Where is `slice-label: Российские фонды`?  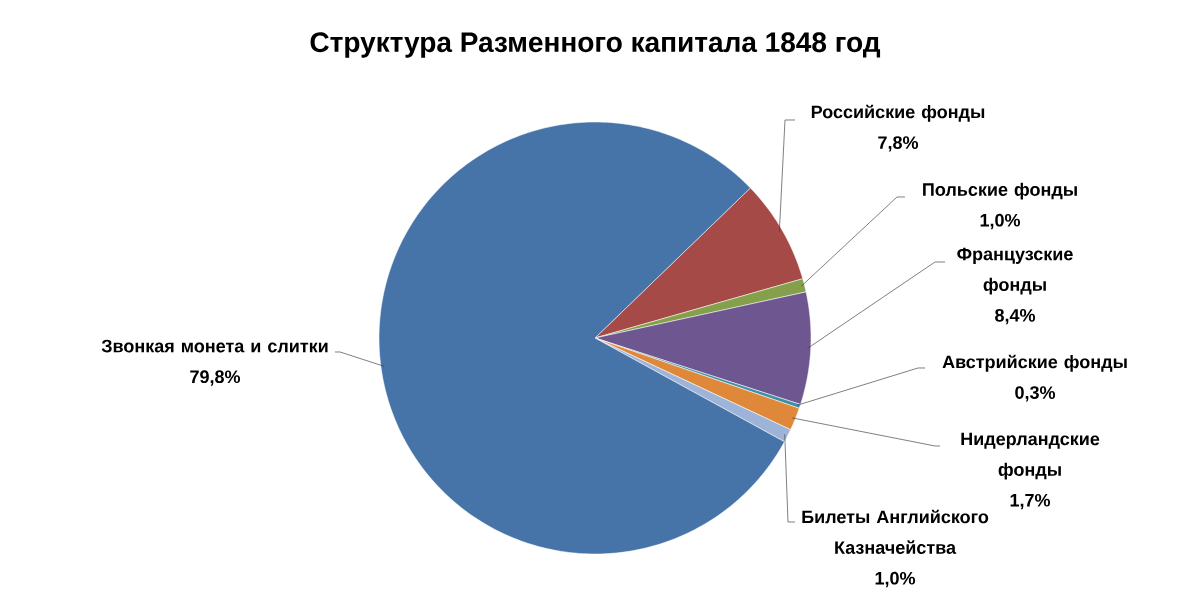
slice-label: Российские фонды is located at coordinates (898, 113).